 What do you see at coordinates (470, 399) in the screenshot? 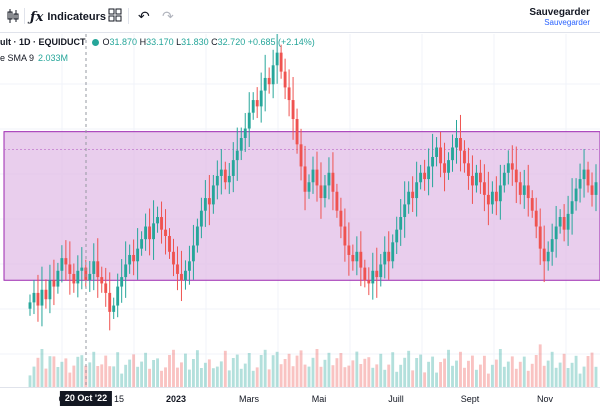
I see `x-tick-label: Sept` at bounding box center [470, 399].